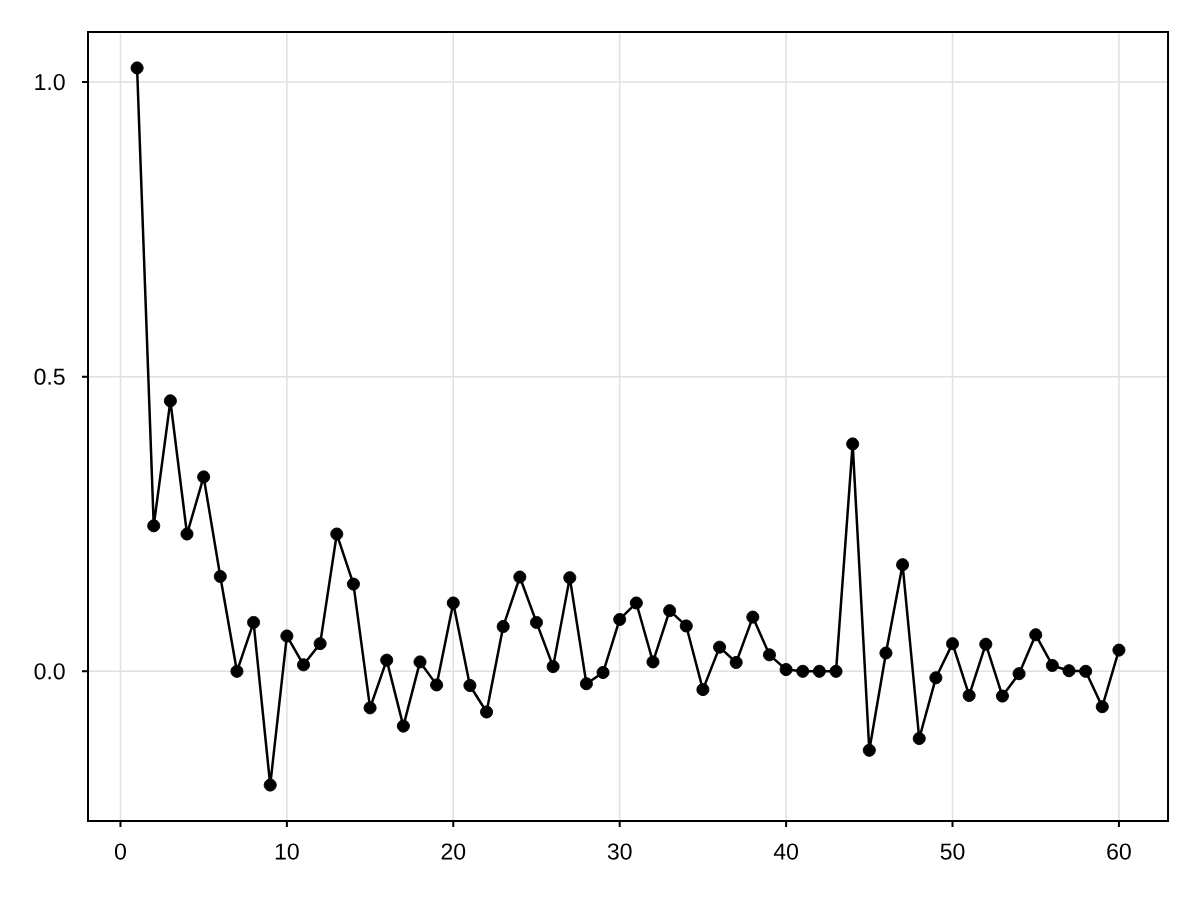 The height and width of the screenshot is (900, 1200). I want to click on x-tick-label: 0, so click(120, 851).